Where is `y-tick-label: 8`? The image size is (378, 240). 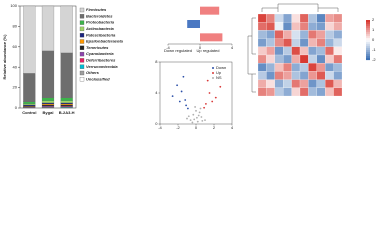
y-tick-label: 8 is located at coordinates (156, 61).